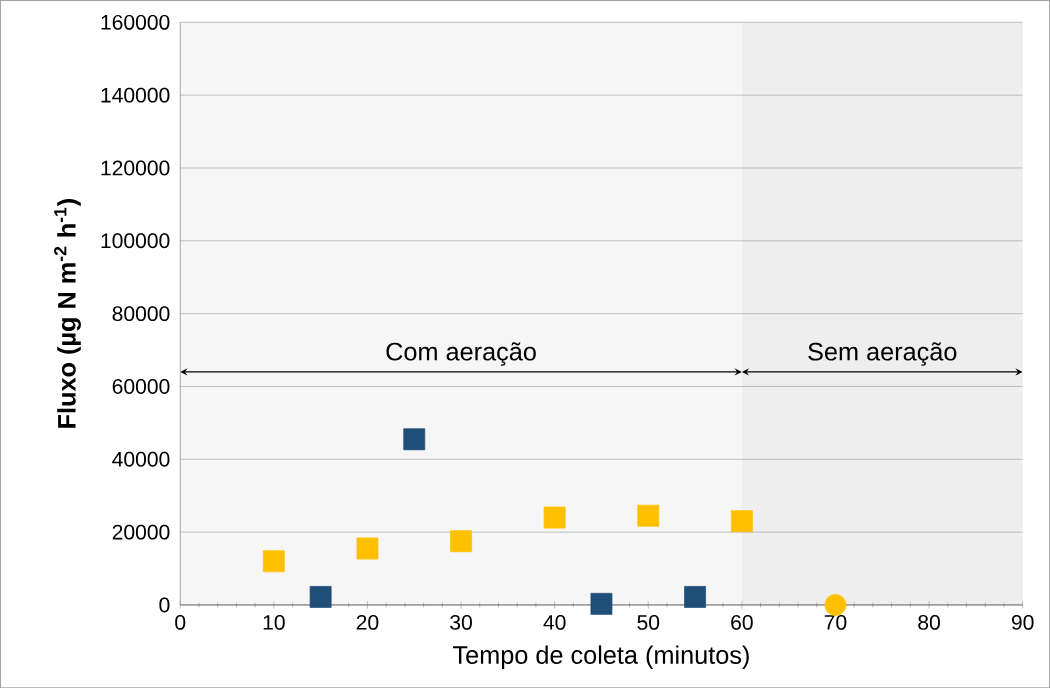 This screenshot has width=1050, height=688. Describe the element at coordinates (601, 657) in the screenshot. I see `x-axis-title: Tempo de coleta (minutos)` at that location.